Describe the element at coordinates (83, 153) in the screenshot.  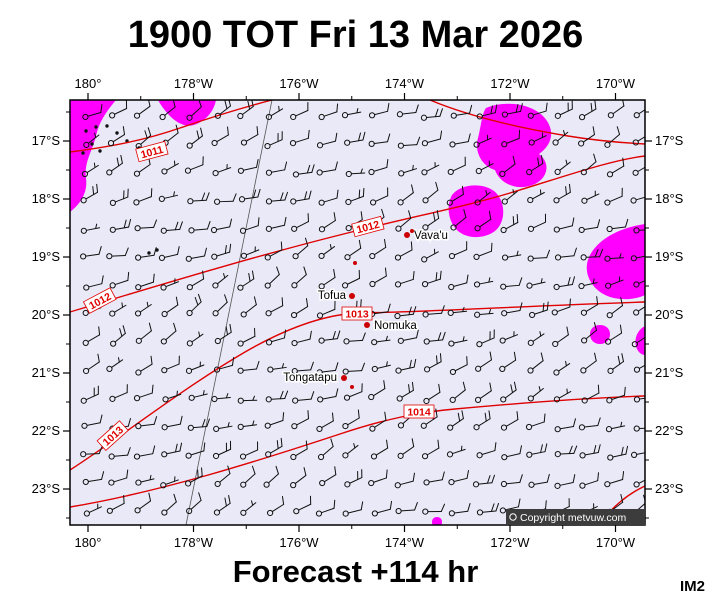
I see `island-mark` at that location.